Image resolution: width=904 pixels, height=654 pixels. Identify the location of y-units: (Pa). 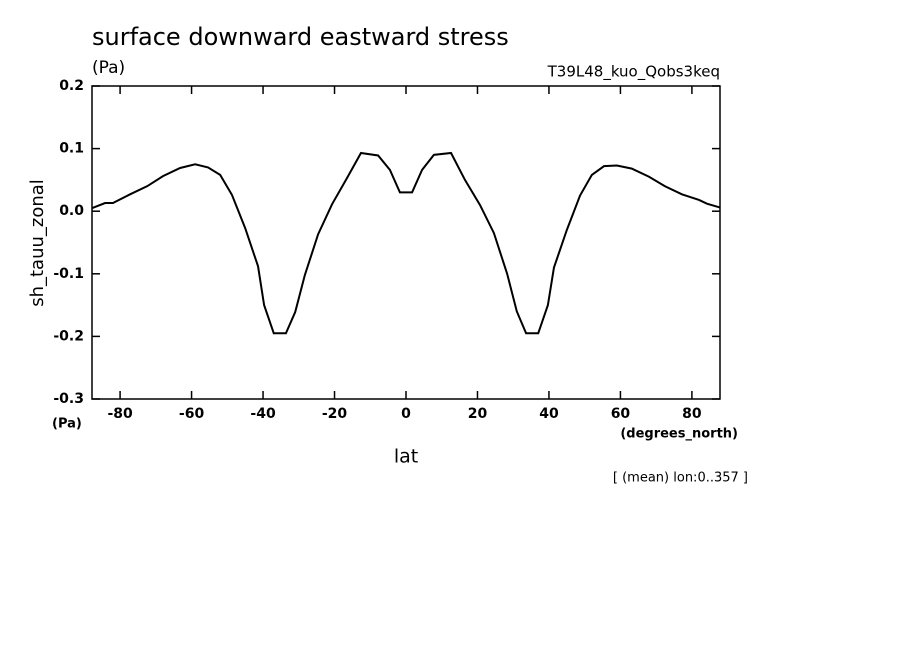
(67, 424).